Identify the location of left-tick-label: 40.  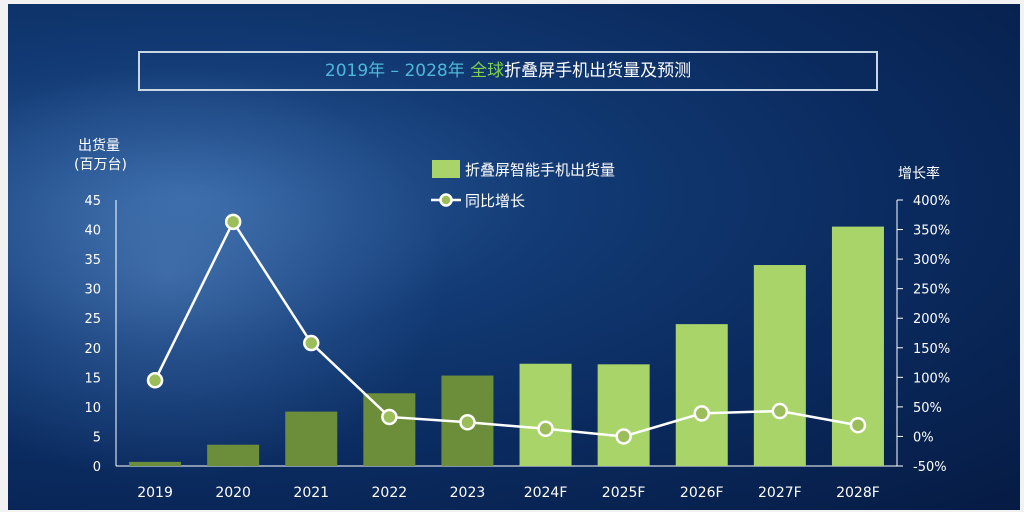
(92, 231).